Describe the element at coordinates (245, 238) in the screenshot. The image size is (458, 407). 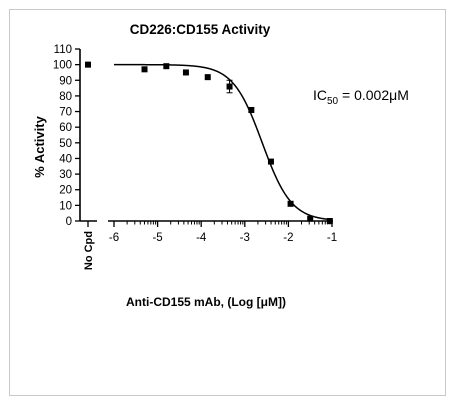
I see `x-tick-label: -3` at that location.